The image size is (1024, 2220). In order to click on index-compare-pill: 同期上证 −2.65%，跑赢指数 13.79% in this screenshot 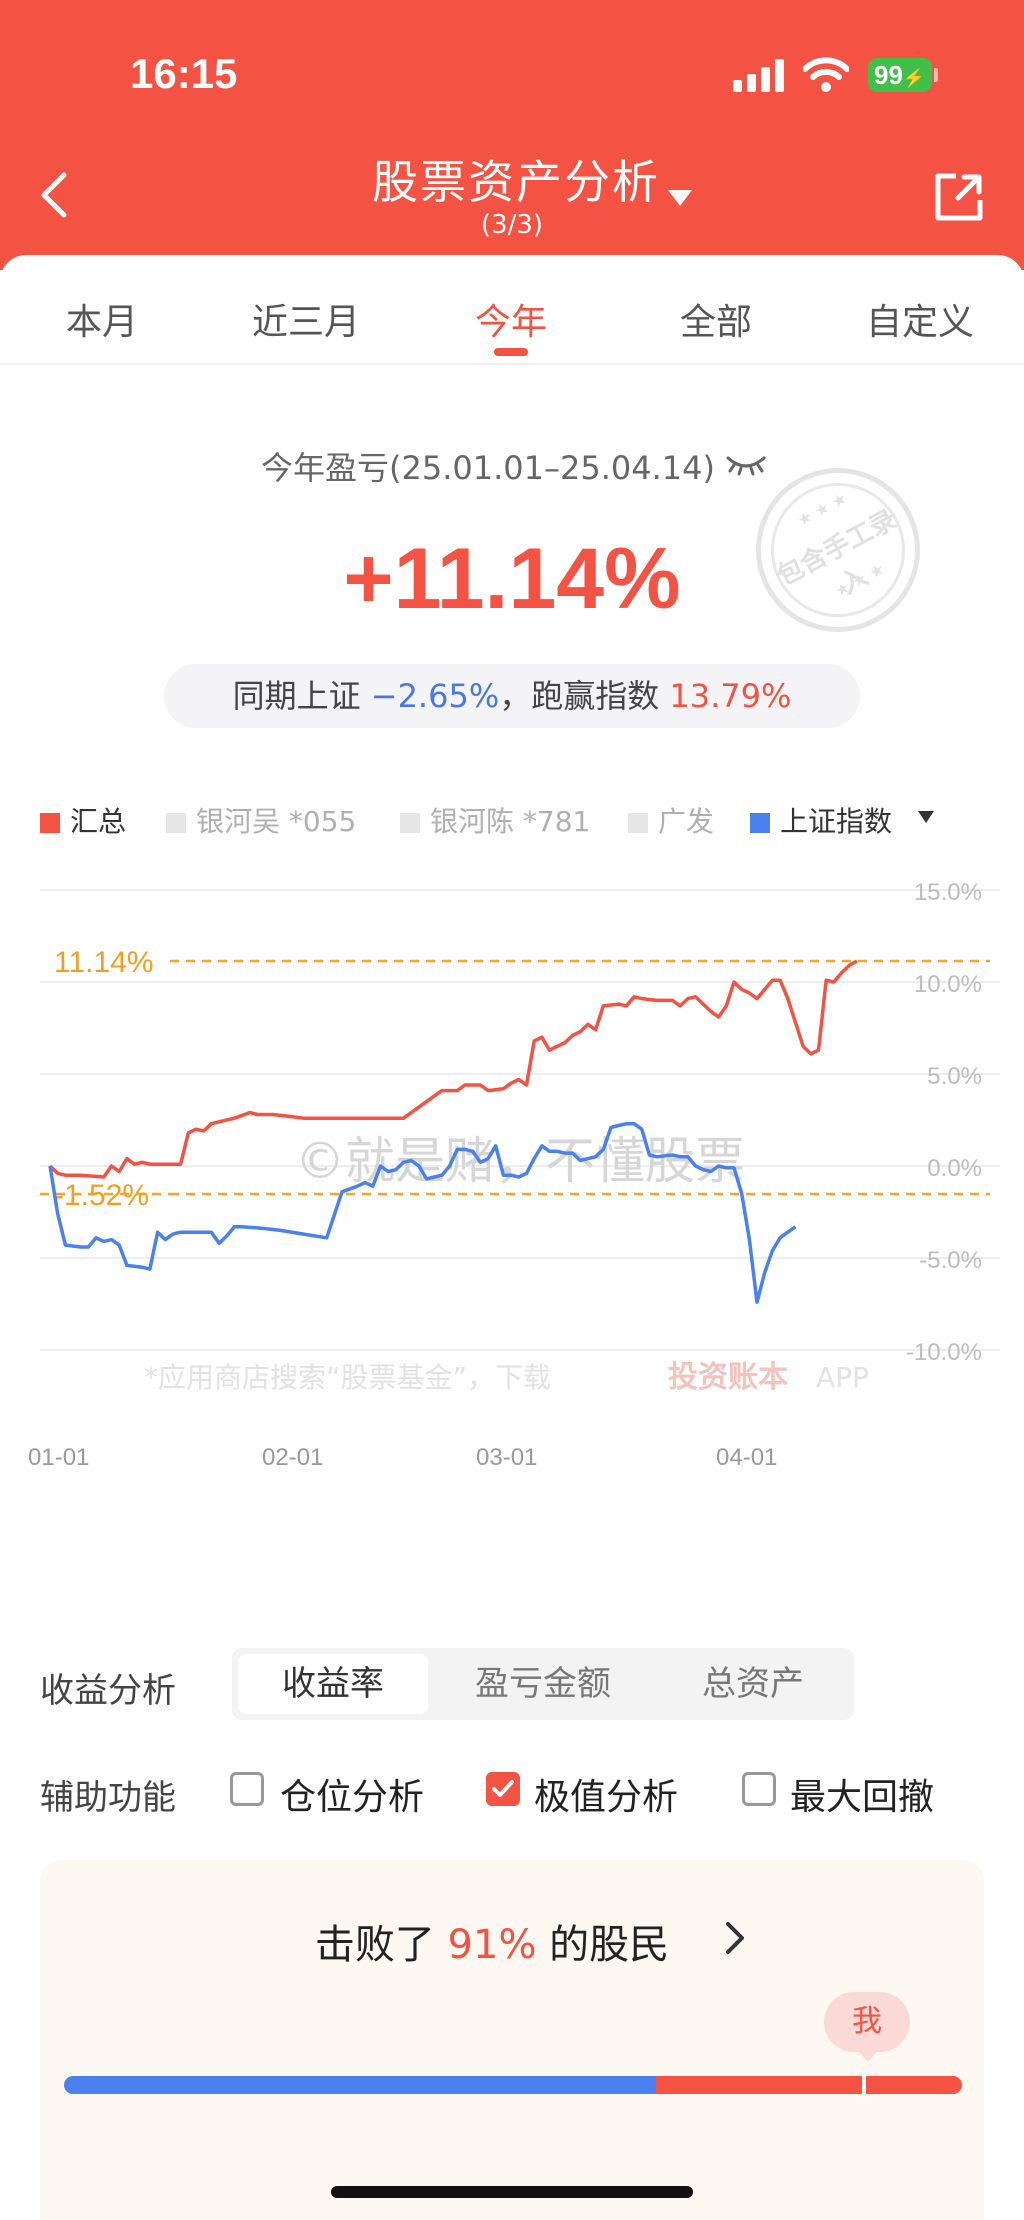, I will do `click(512, 696)`.